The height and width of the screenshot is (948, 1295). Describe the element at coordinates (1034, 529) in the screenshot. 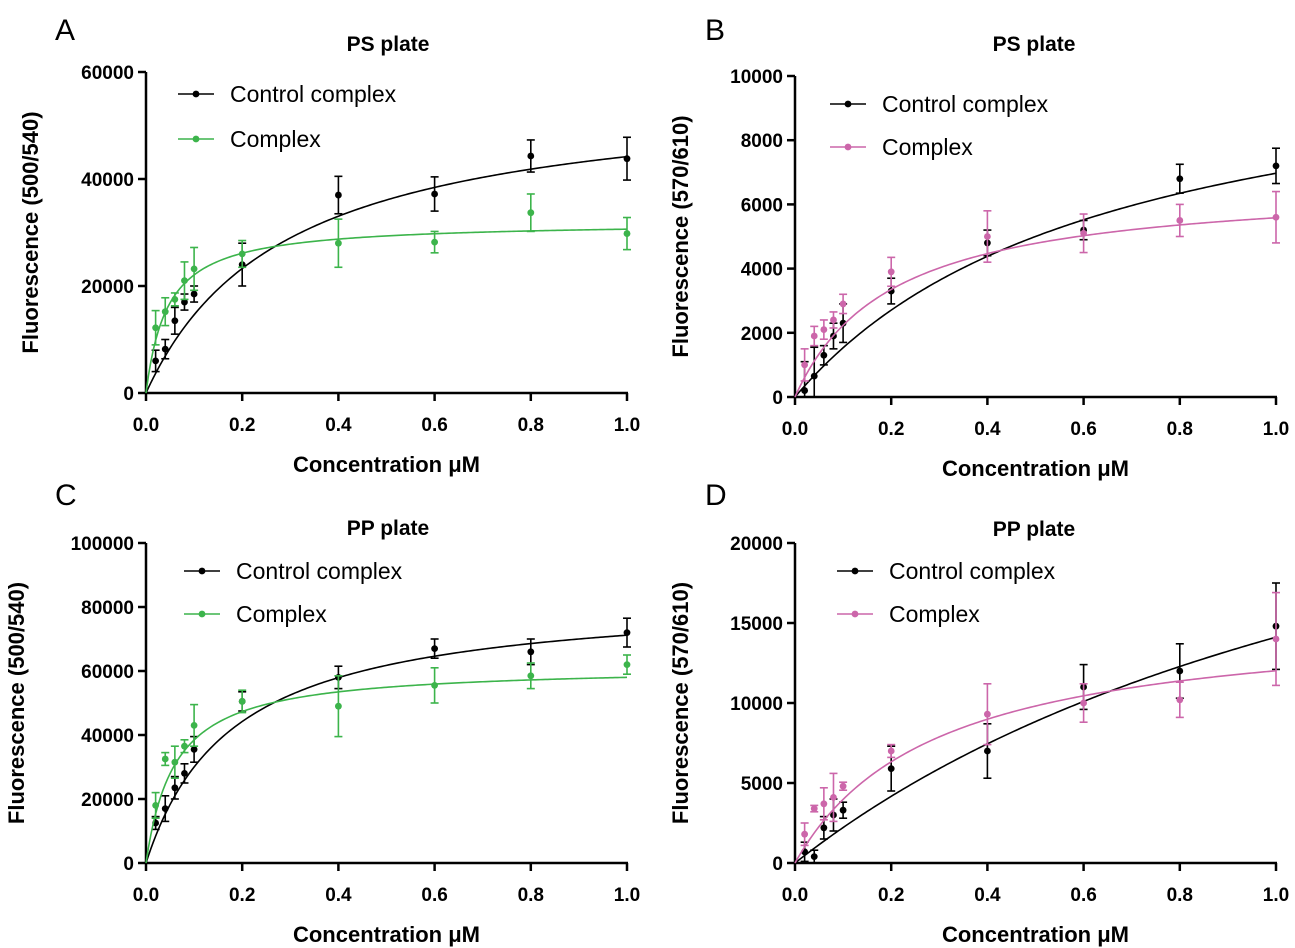

I see `chart-title: PP plate` at that location.